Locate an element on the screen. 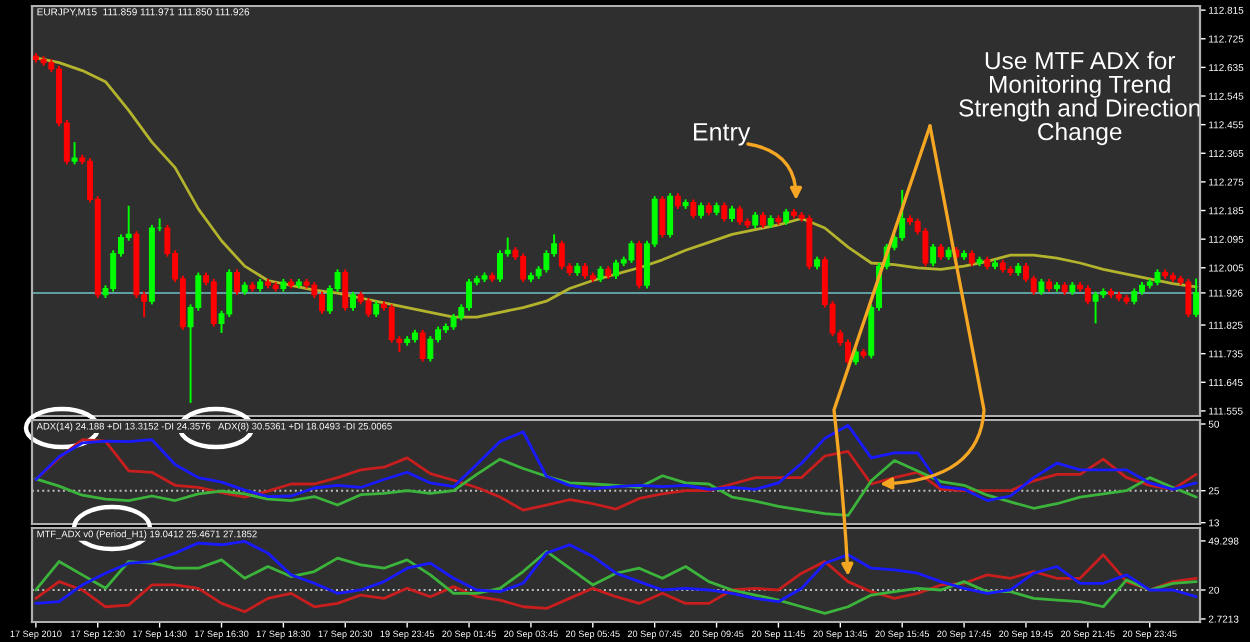 Image resolution: width=1250 pixels, height=642 pixels. annotation: Use MTF ADX for Monitoring Trend Strength and Direction Change is located at coordinates (1079, 98).